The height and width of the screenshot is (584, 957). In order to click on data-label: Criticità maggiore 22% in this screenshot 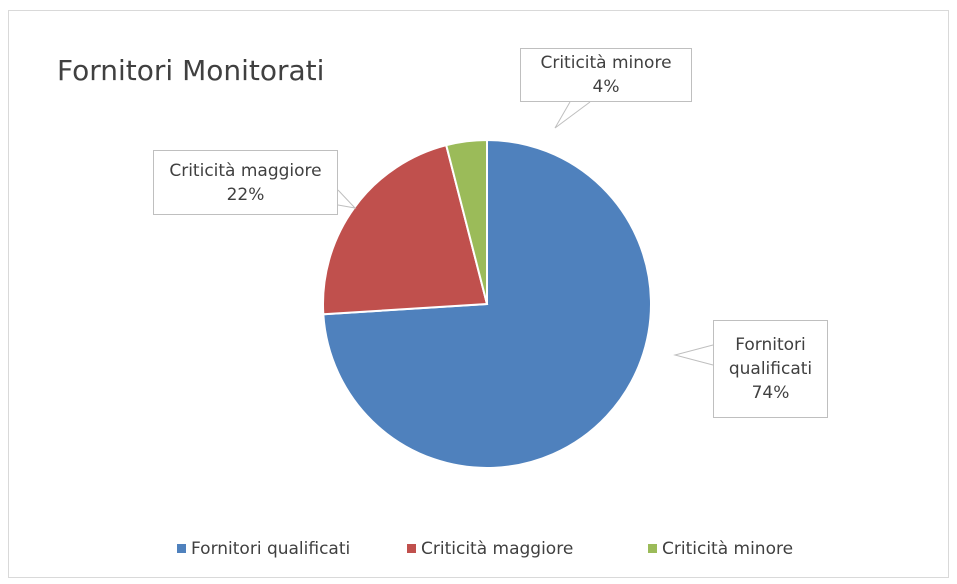, I will do `click(245, 182)`.